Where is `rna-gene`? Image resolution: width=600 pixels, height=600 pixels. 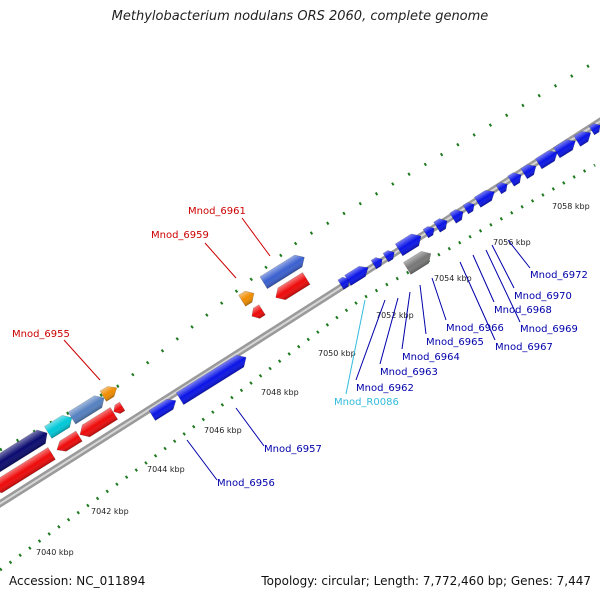
rna-gene is located at coordinates (58, 427).